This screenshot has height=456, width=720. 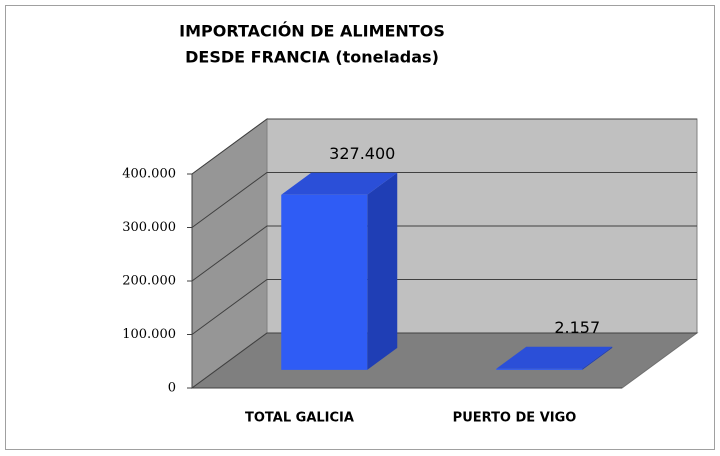 I want to click on y-tick-label: 200.000, so click(x=149, y=281).